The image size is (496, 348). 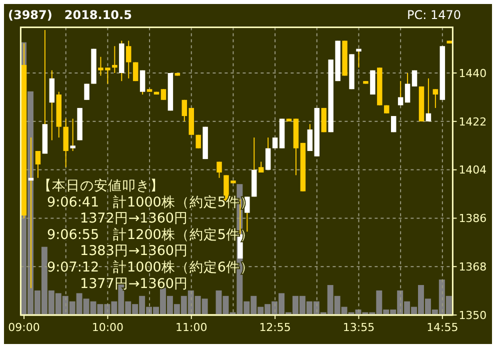 I want to click on chart-subtitle: PC: 1470, so click(x=433, y=15).